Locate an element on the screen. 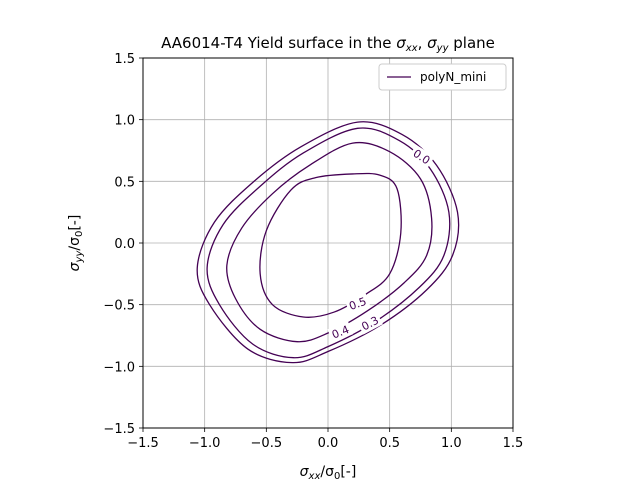 This screenshot has width=640, height=480. x-ticks: −1.5 −1.0 −0.5 0.0 0.5 1.0 1.5 is located at coordinates (325, 439).